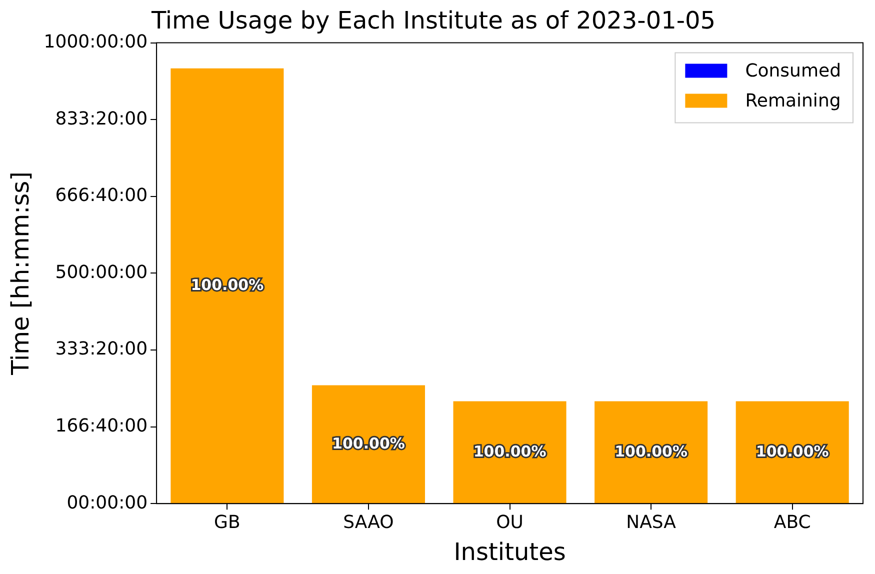 The height and width of the screenshot is (574, 875). Describe the element at coordinates (793, 71) in the screenshot. I see `legend-label: Consumed` at that location.